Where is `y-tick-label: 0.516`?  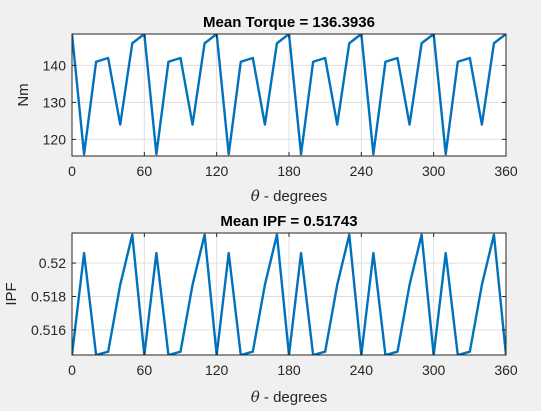 y-tick-label: 0.516 is located at coordinates (48, 330).